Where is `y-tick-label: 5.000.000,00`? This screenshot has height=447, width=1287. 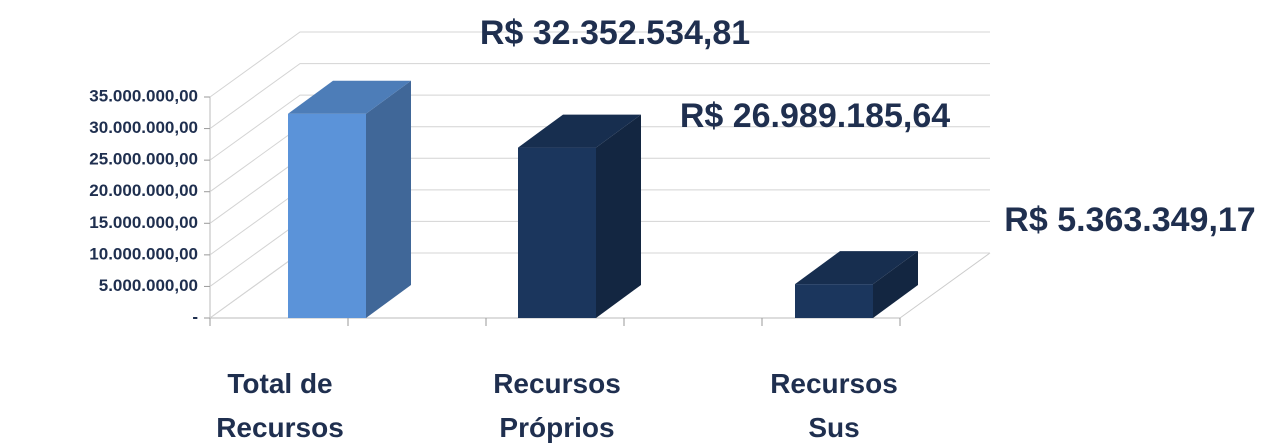
y-tick-label: 5.000.000,00 is located at coordinates (148, 285).